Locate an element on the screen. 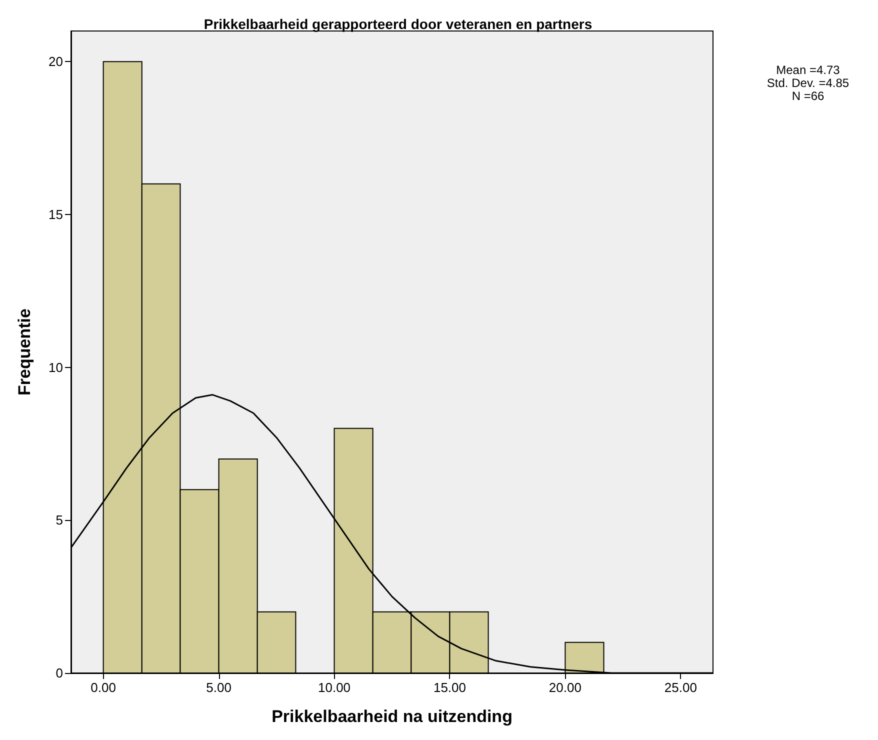 The height and width of the screenshot is (740, 878). x-axis-title: Prikkelbaarheid na uitzending is located at coordinates (392, 716).